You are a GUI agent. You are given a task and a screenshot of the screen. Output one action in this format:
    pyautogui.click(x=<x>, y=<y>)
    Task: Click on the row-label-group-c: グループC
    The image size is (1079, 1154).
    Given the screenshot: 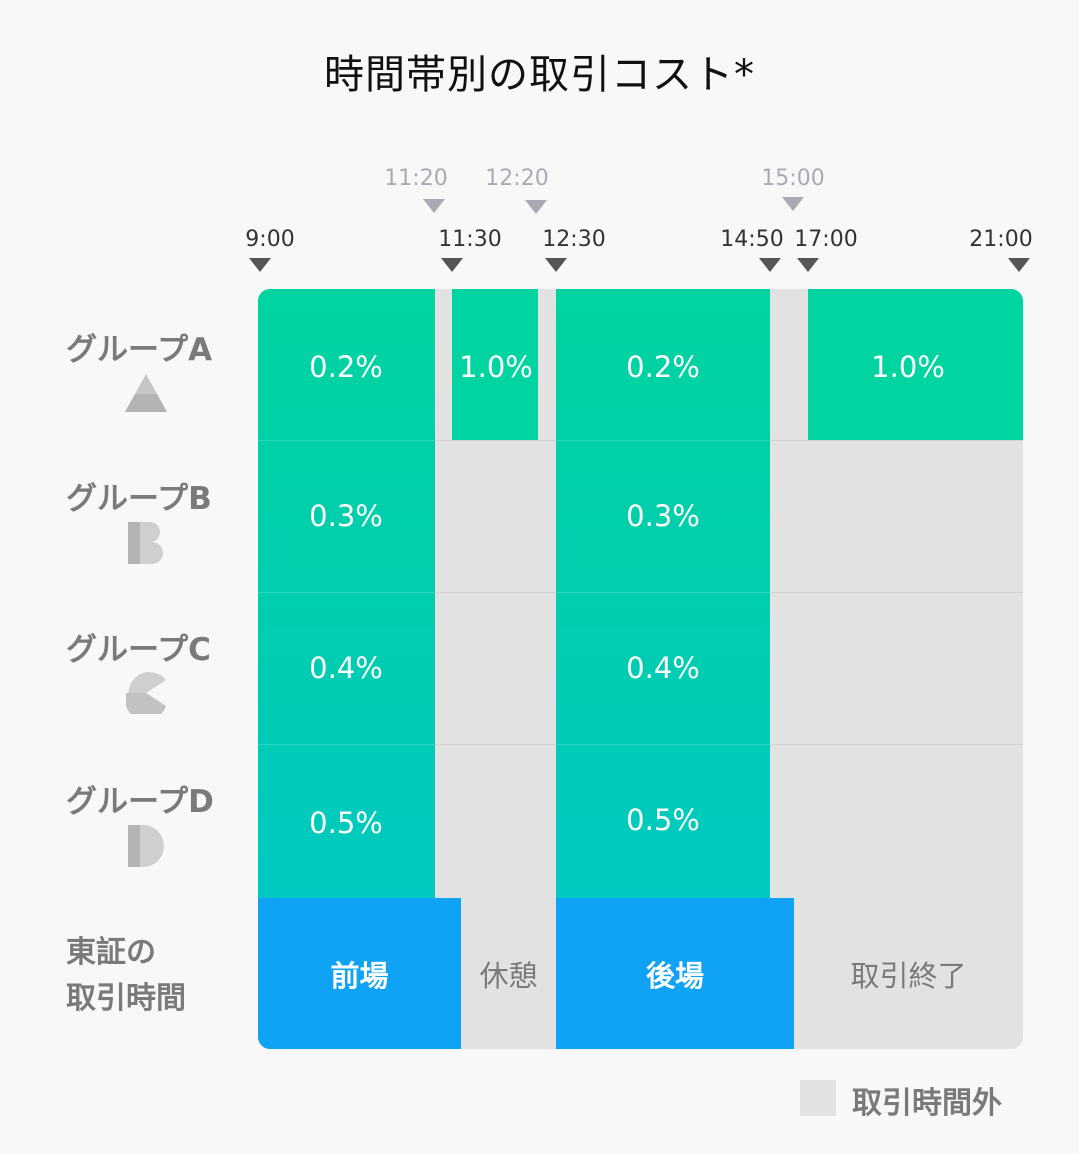 What is the action you would take?
    pyautogui.click(x=138, y=650)
    